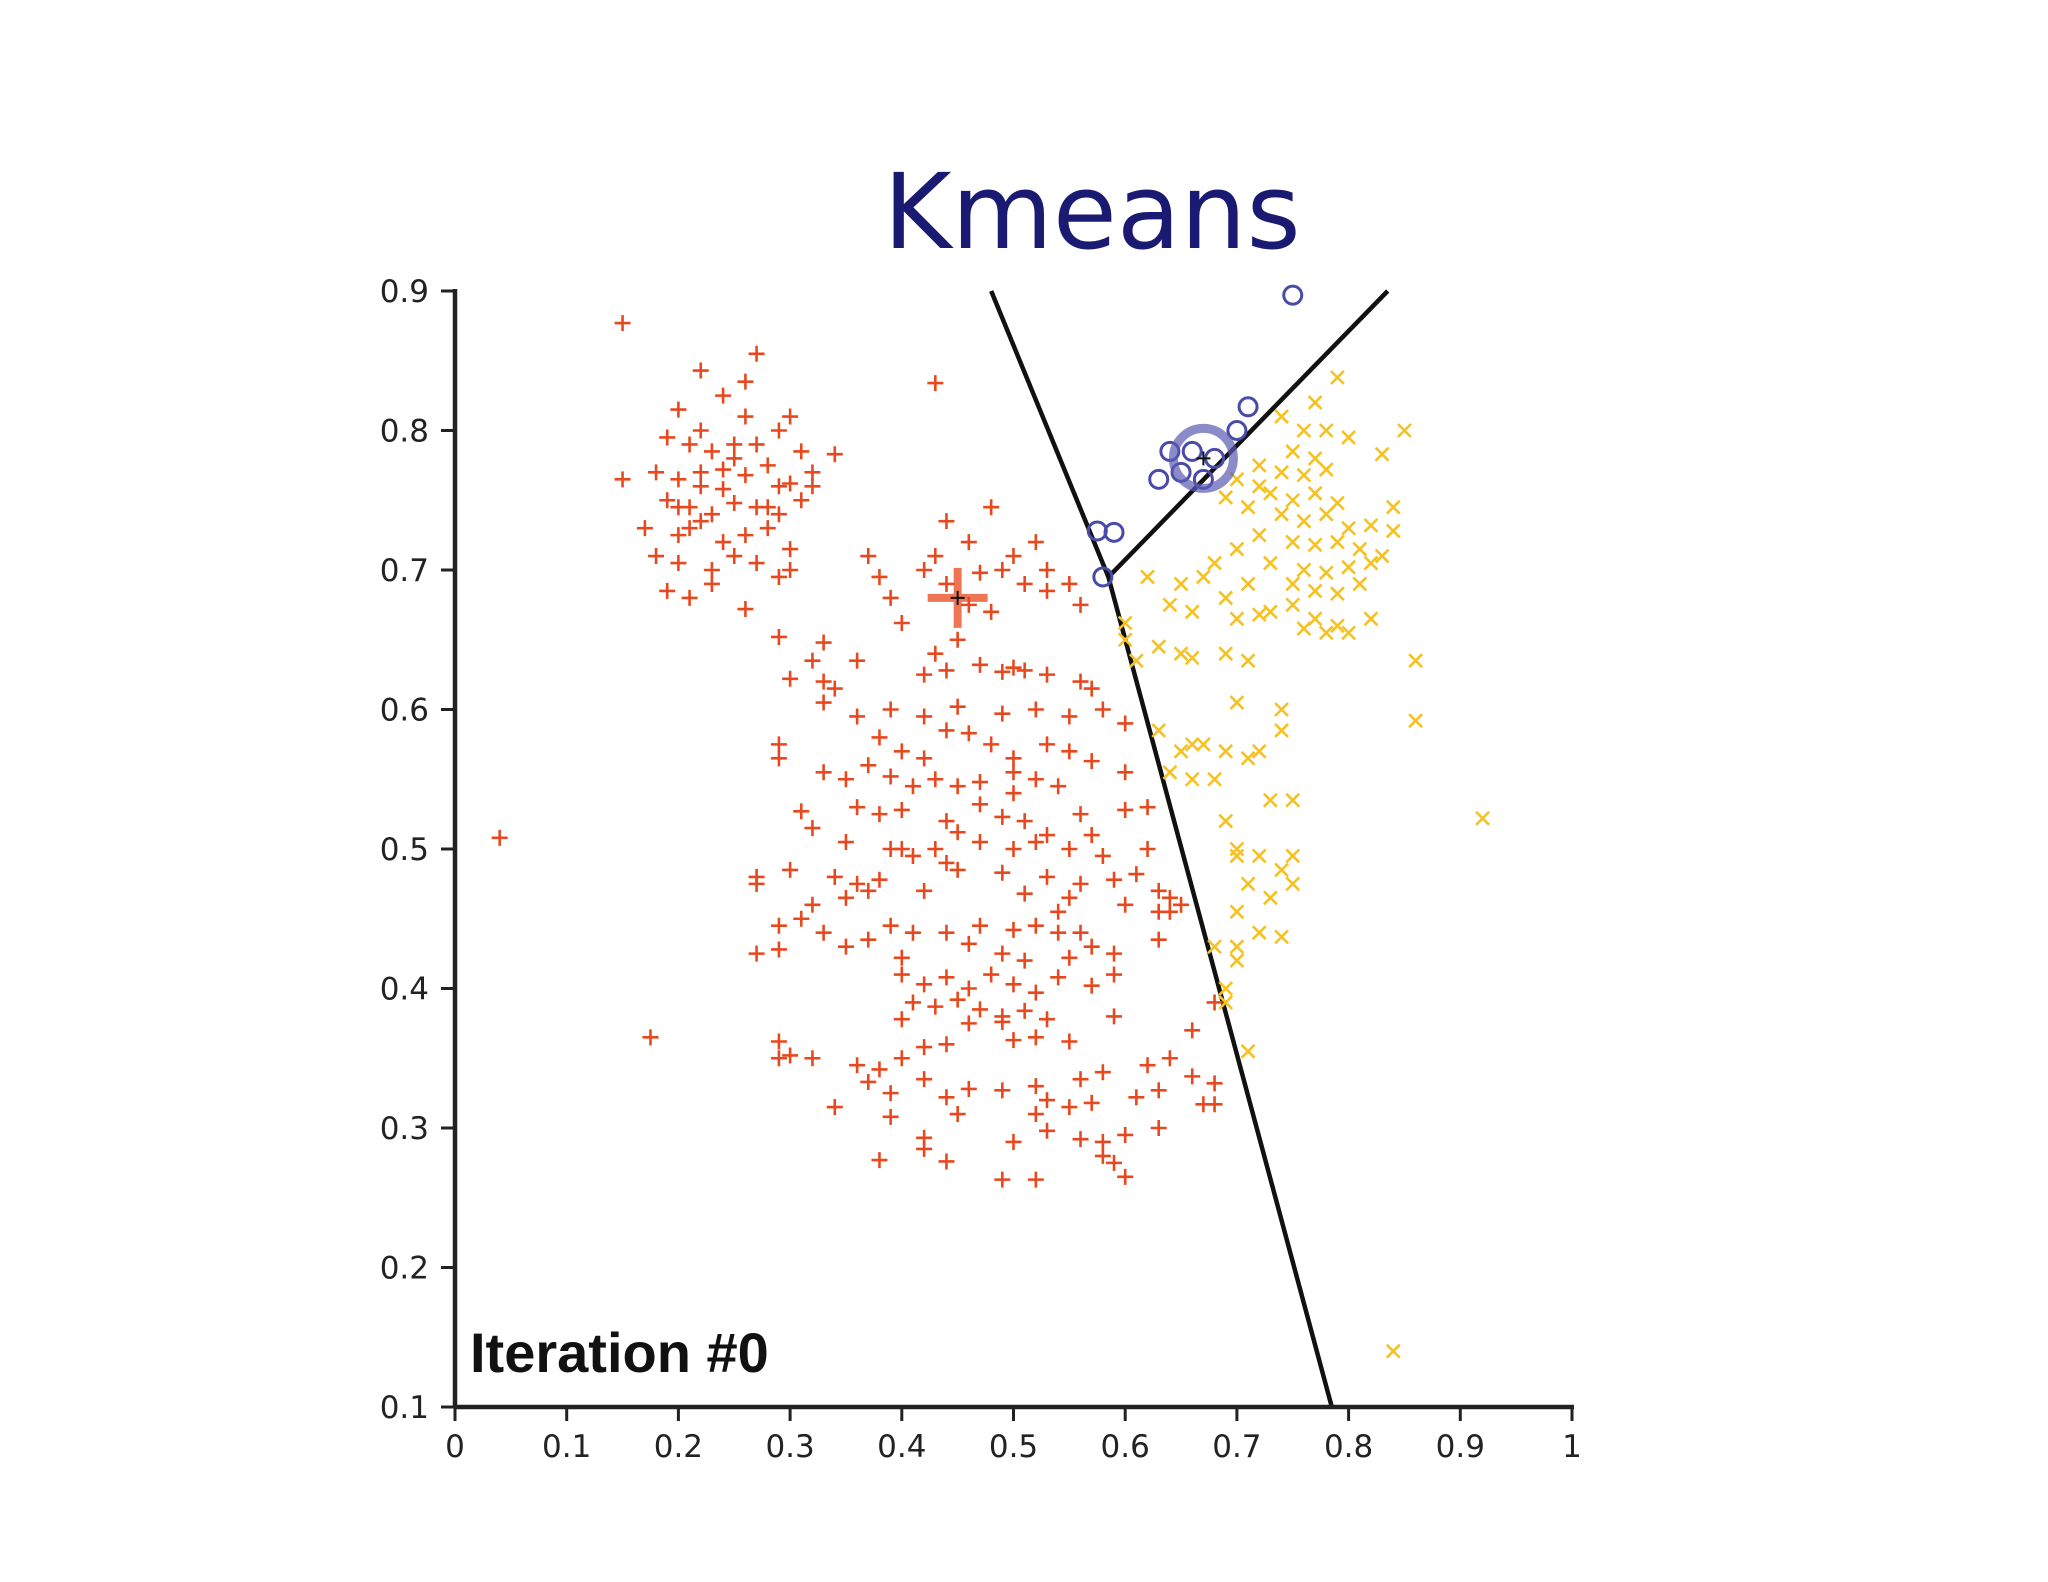 The width and height of the screenshot is (2048, 1582). I want to click on y-tick-label: 0.5, so click(404, 850).